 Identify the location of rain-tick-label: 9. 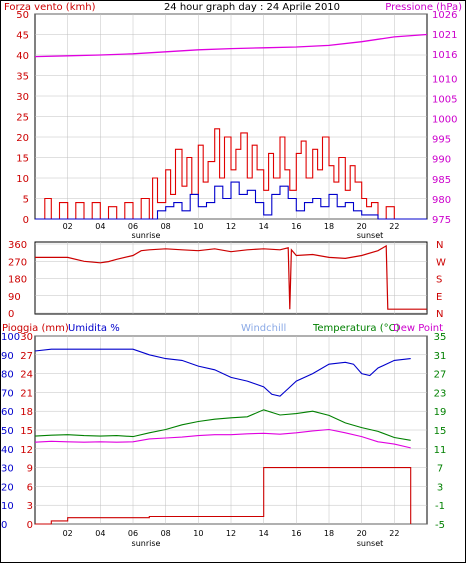
(30, 469).